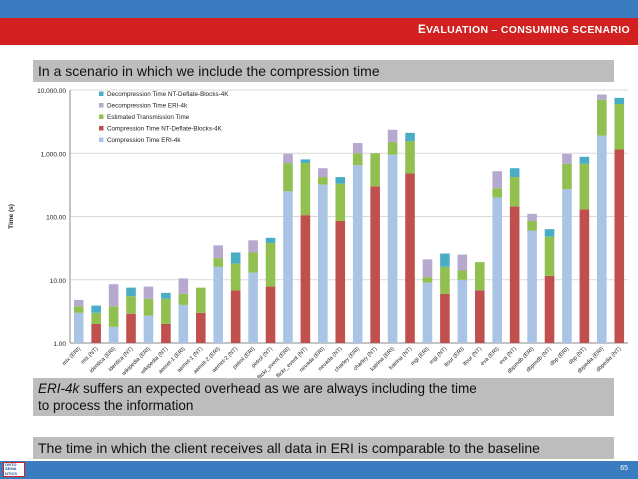 Image resolution: width=638 pixels, height=479 pixels. I want to click on x-tick-label: dbp (ERI), so click(559, 356).